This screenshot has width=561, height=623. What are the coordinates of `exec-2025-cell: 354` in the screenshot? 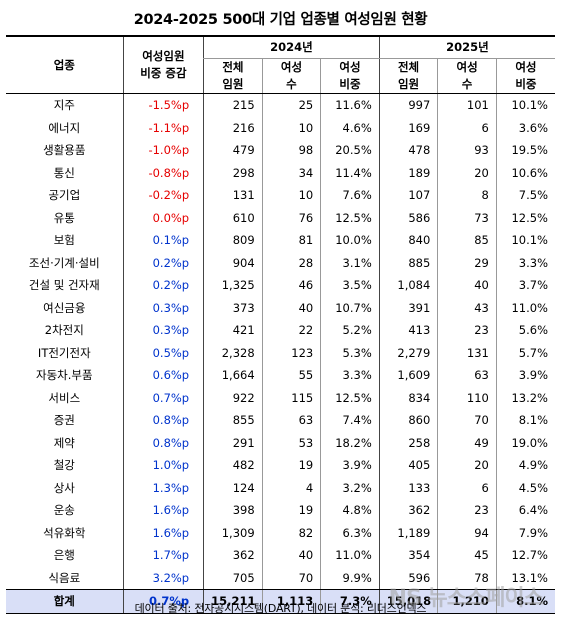 It's located at (408, 555).